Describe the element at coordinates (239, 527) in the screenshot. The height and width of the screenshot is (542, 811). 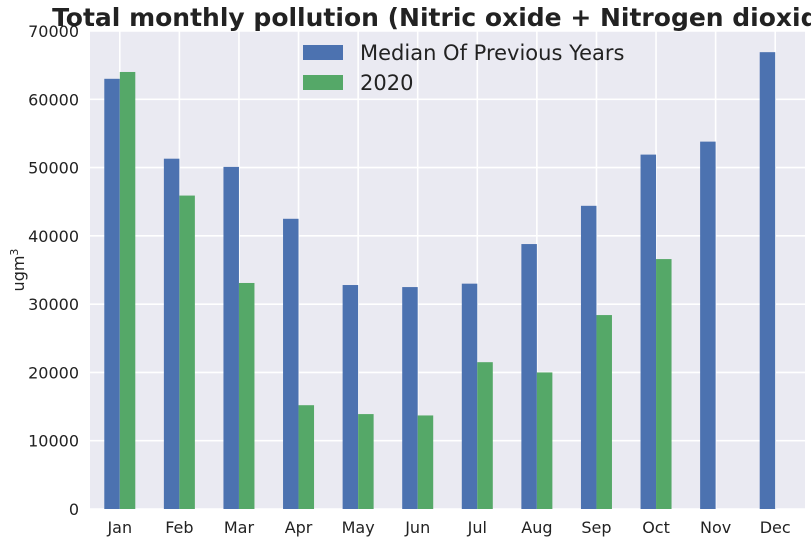
I see `x-tick-label: Mar` at that location.